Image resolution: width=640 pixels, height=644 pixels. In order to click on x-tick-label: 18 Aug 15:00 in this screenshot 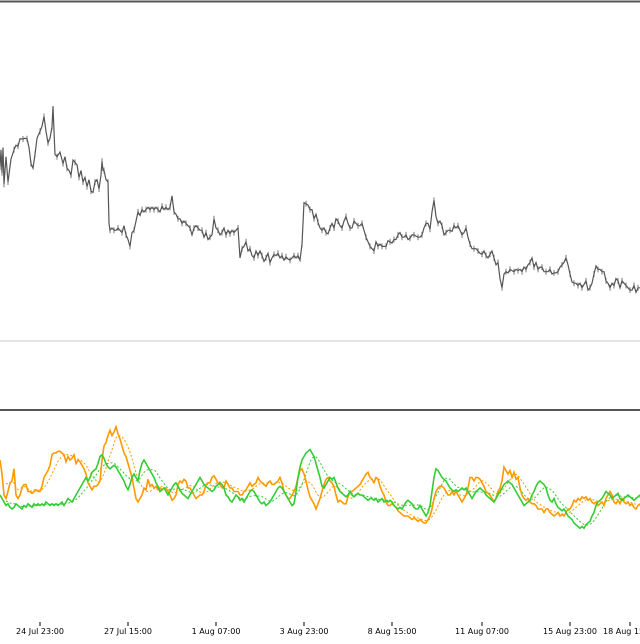, I will do `click(621, 631)`.